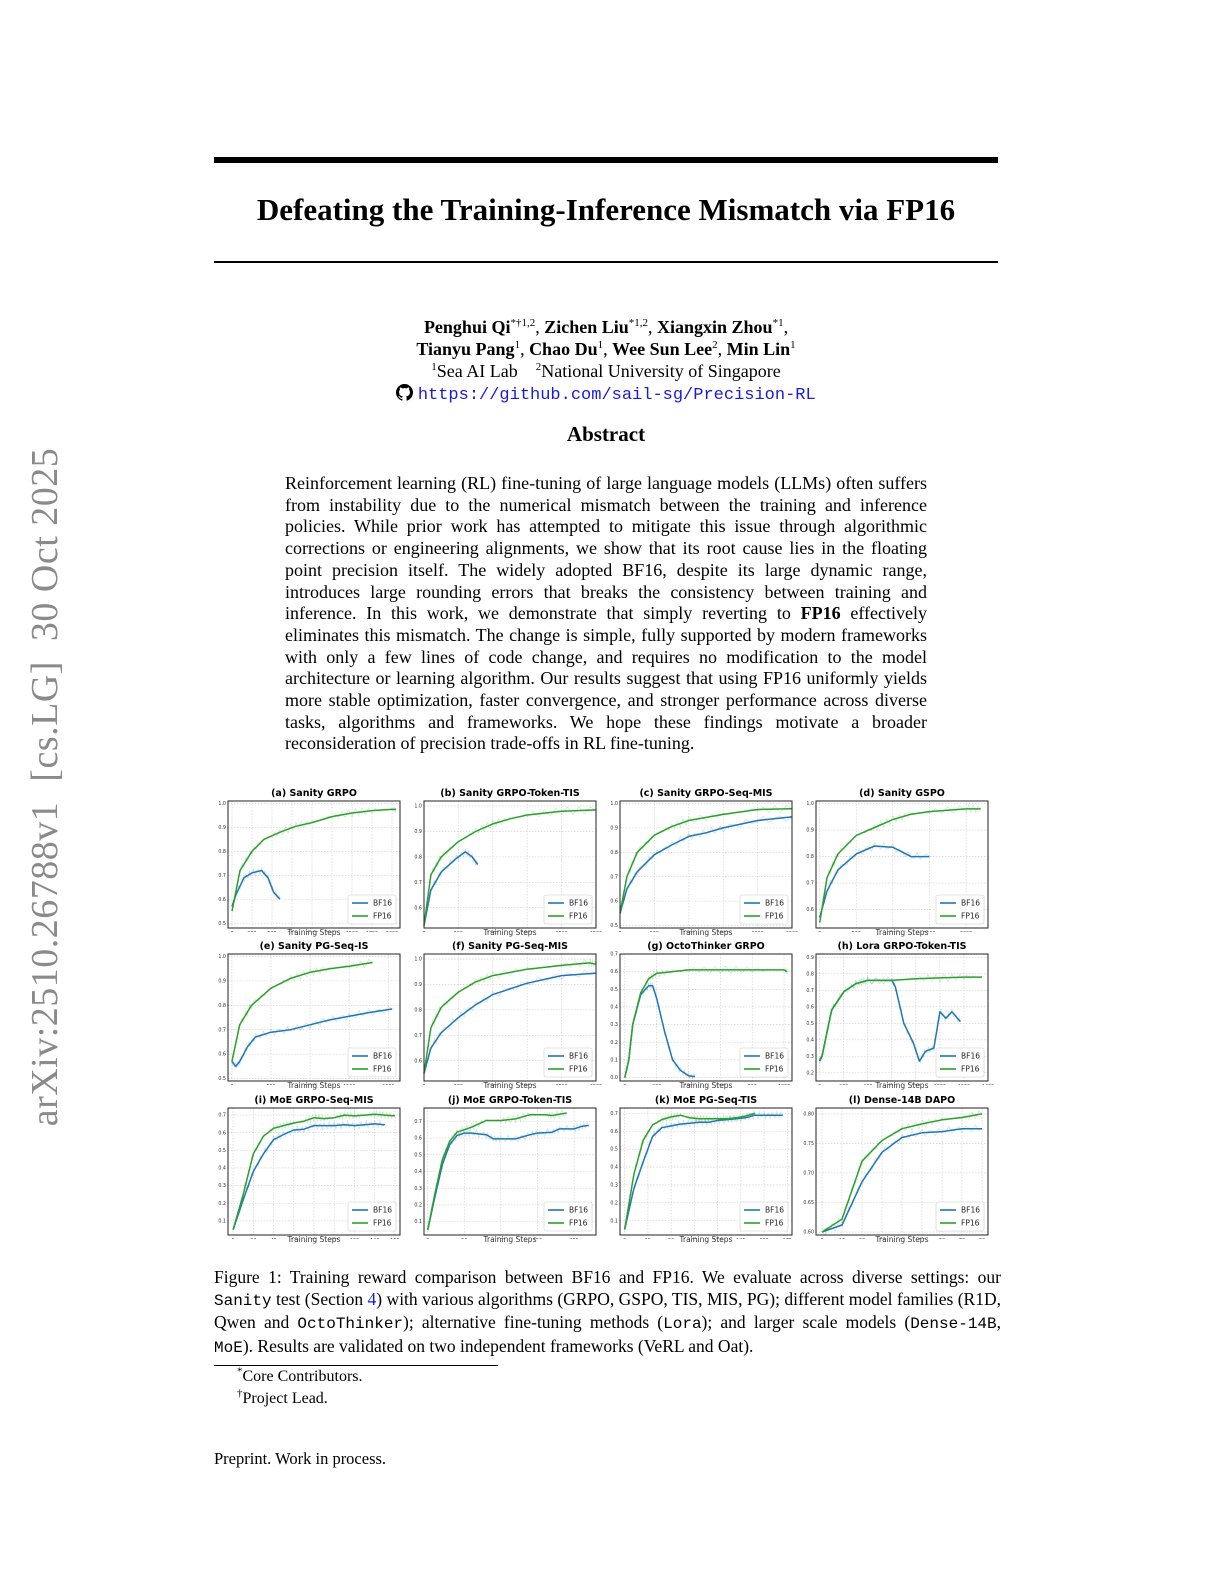  What do you see at coordinates (706, 1085) in the screenshot?
I see `x-axis-label: Training Steps` at bounding box center [706, 1085].